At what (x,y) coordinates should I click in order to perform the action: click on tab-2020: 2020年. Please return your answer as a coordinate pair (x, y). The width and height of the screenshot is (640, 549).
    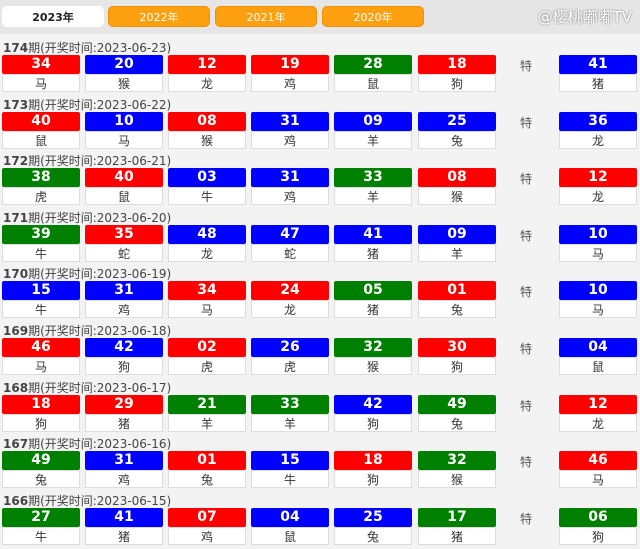
    Looking at the image, I should click on (373, 16).